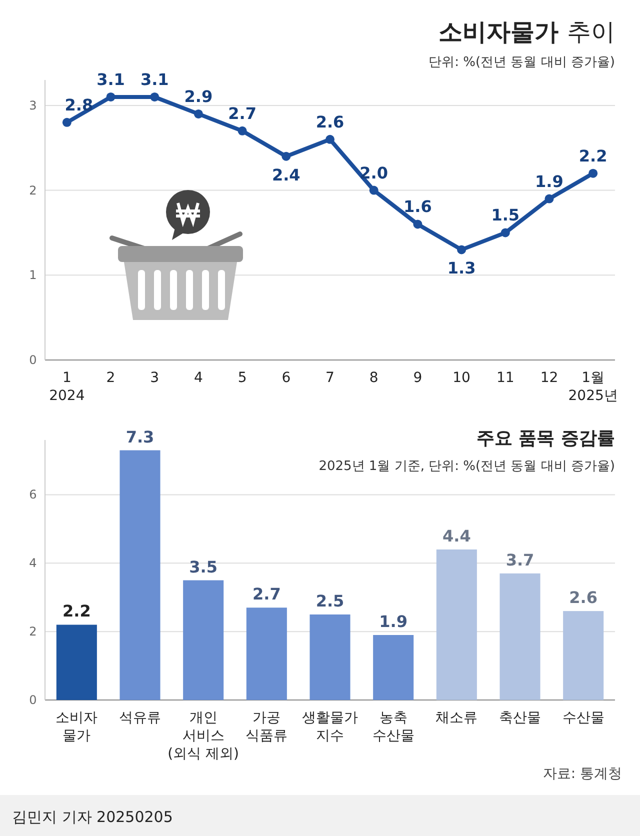 The width and height of the screenshot is (640, 836). I want to click on data-label: 3.7, so click(520, 560).